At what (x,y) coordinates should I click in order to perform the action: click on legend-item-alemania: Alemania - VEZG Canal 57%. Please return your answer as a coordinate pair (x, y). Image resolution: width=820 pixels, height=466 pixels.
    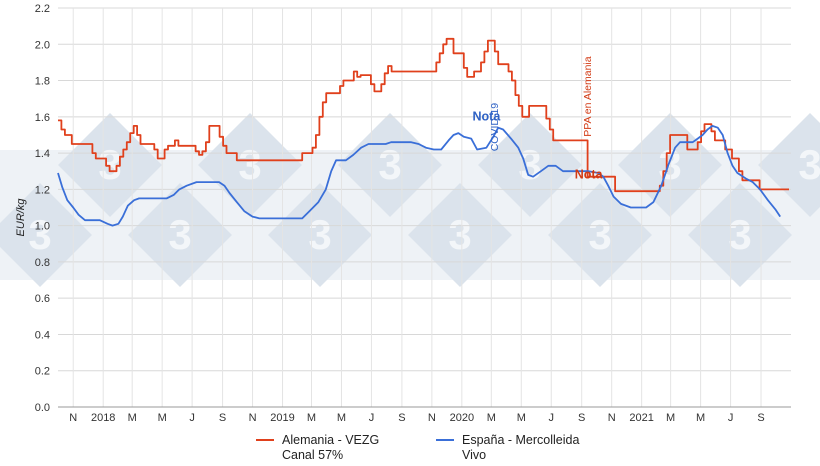
    Looking at the image, I should click on (317, 448).